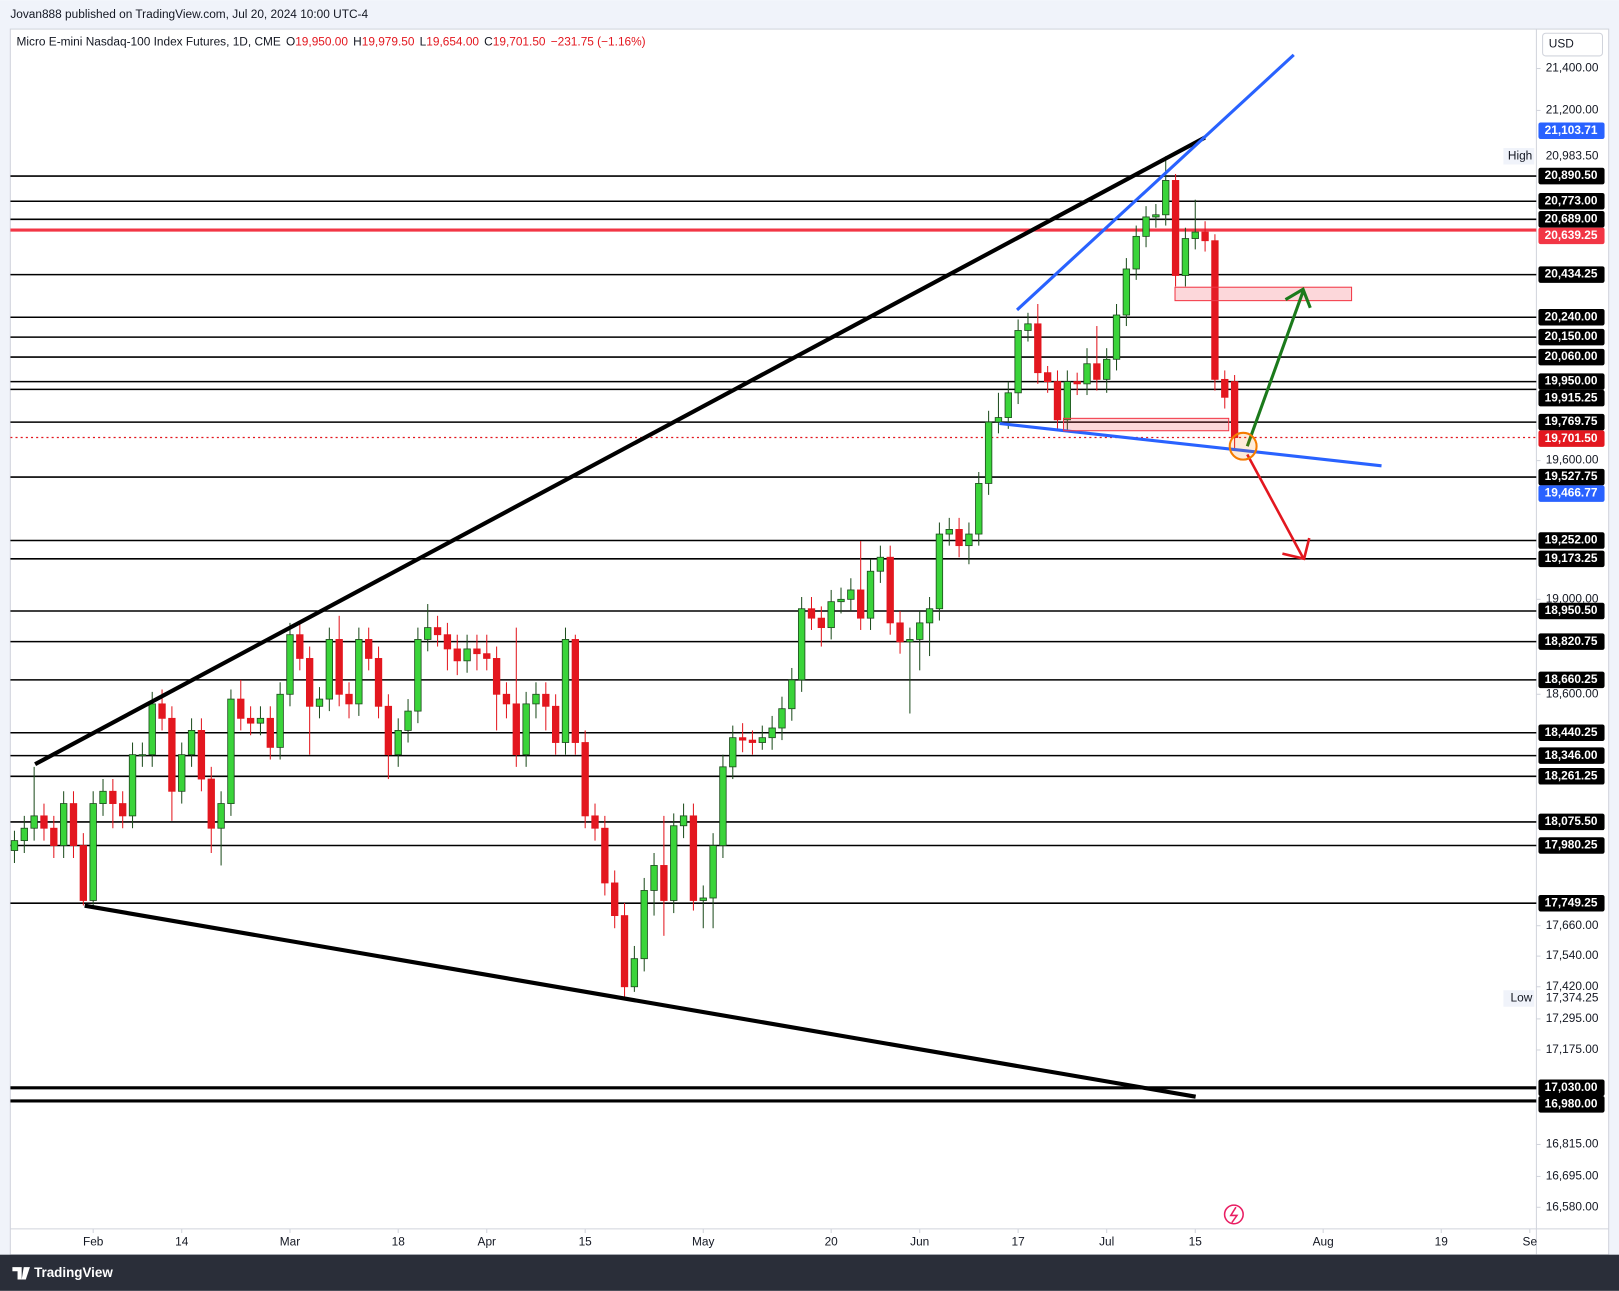 The image size is (1619, 1291). What do you see at coordinates (1233, 1214) in the screenshot?
I see `event-icon` at bounding box center [1233, 1214].